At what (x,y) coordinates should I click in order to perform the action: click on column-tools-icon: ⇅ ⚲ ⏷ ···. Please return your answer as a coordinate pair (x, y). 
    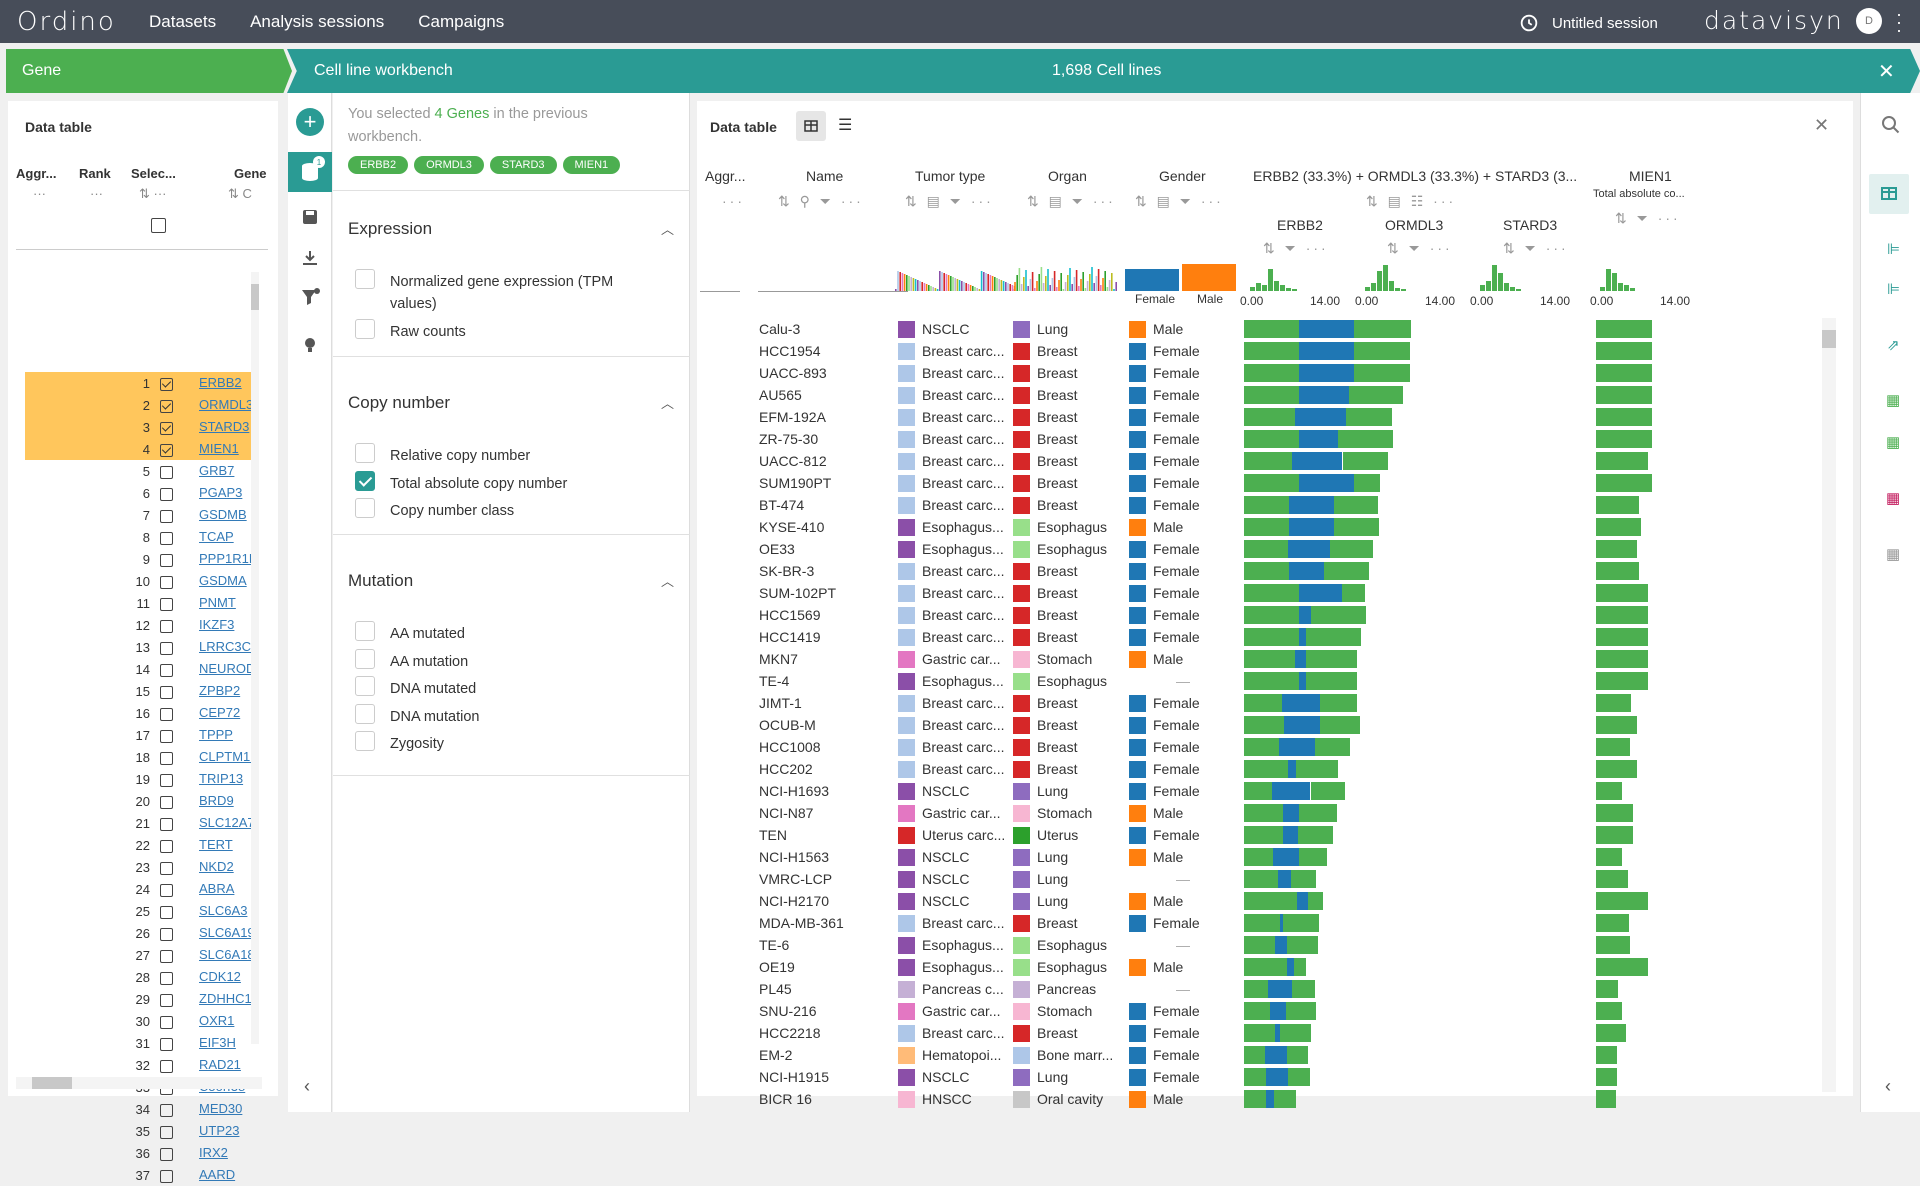
    Looking at the image, I should click on (821, 201).